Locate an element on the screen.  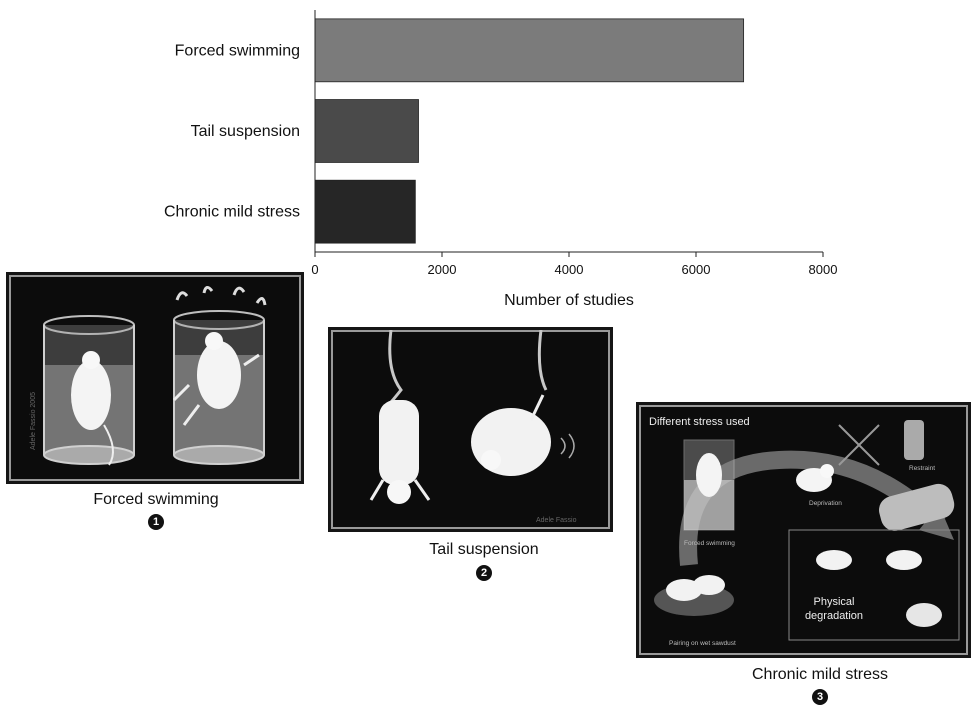
label-forced-swimming: Forced swimming is located at coordinates (709, 543).